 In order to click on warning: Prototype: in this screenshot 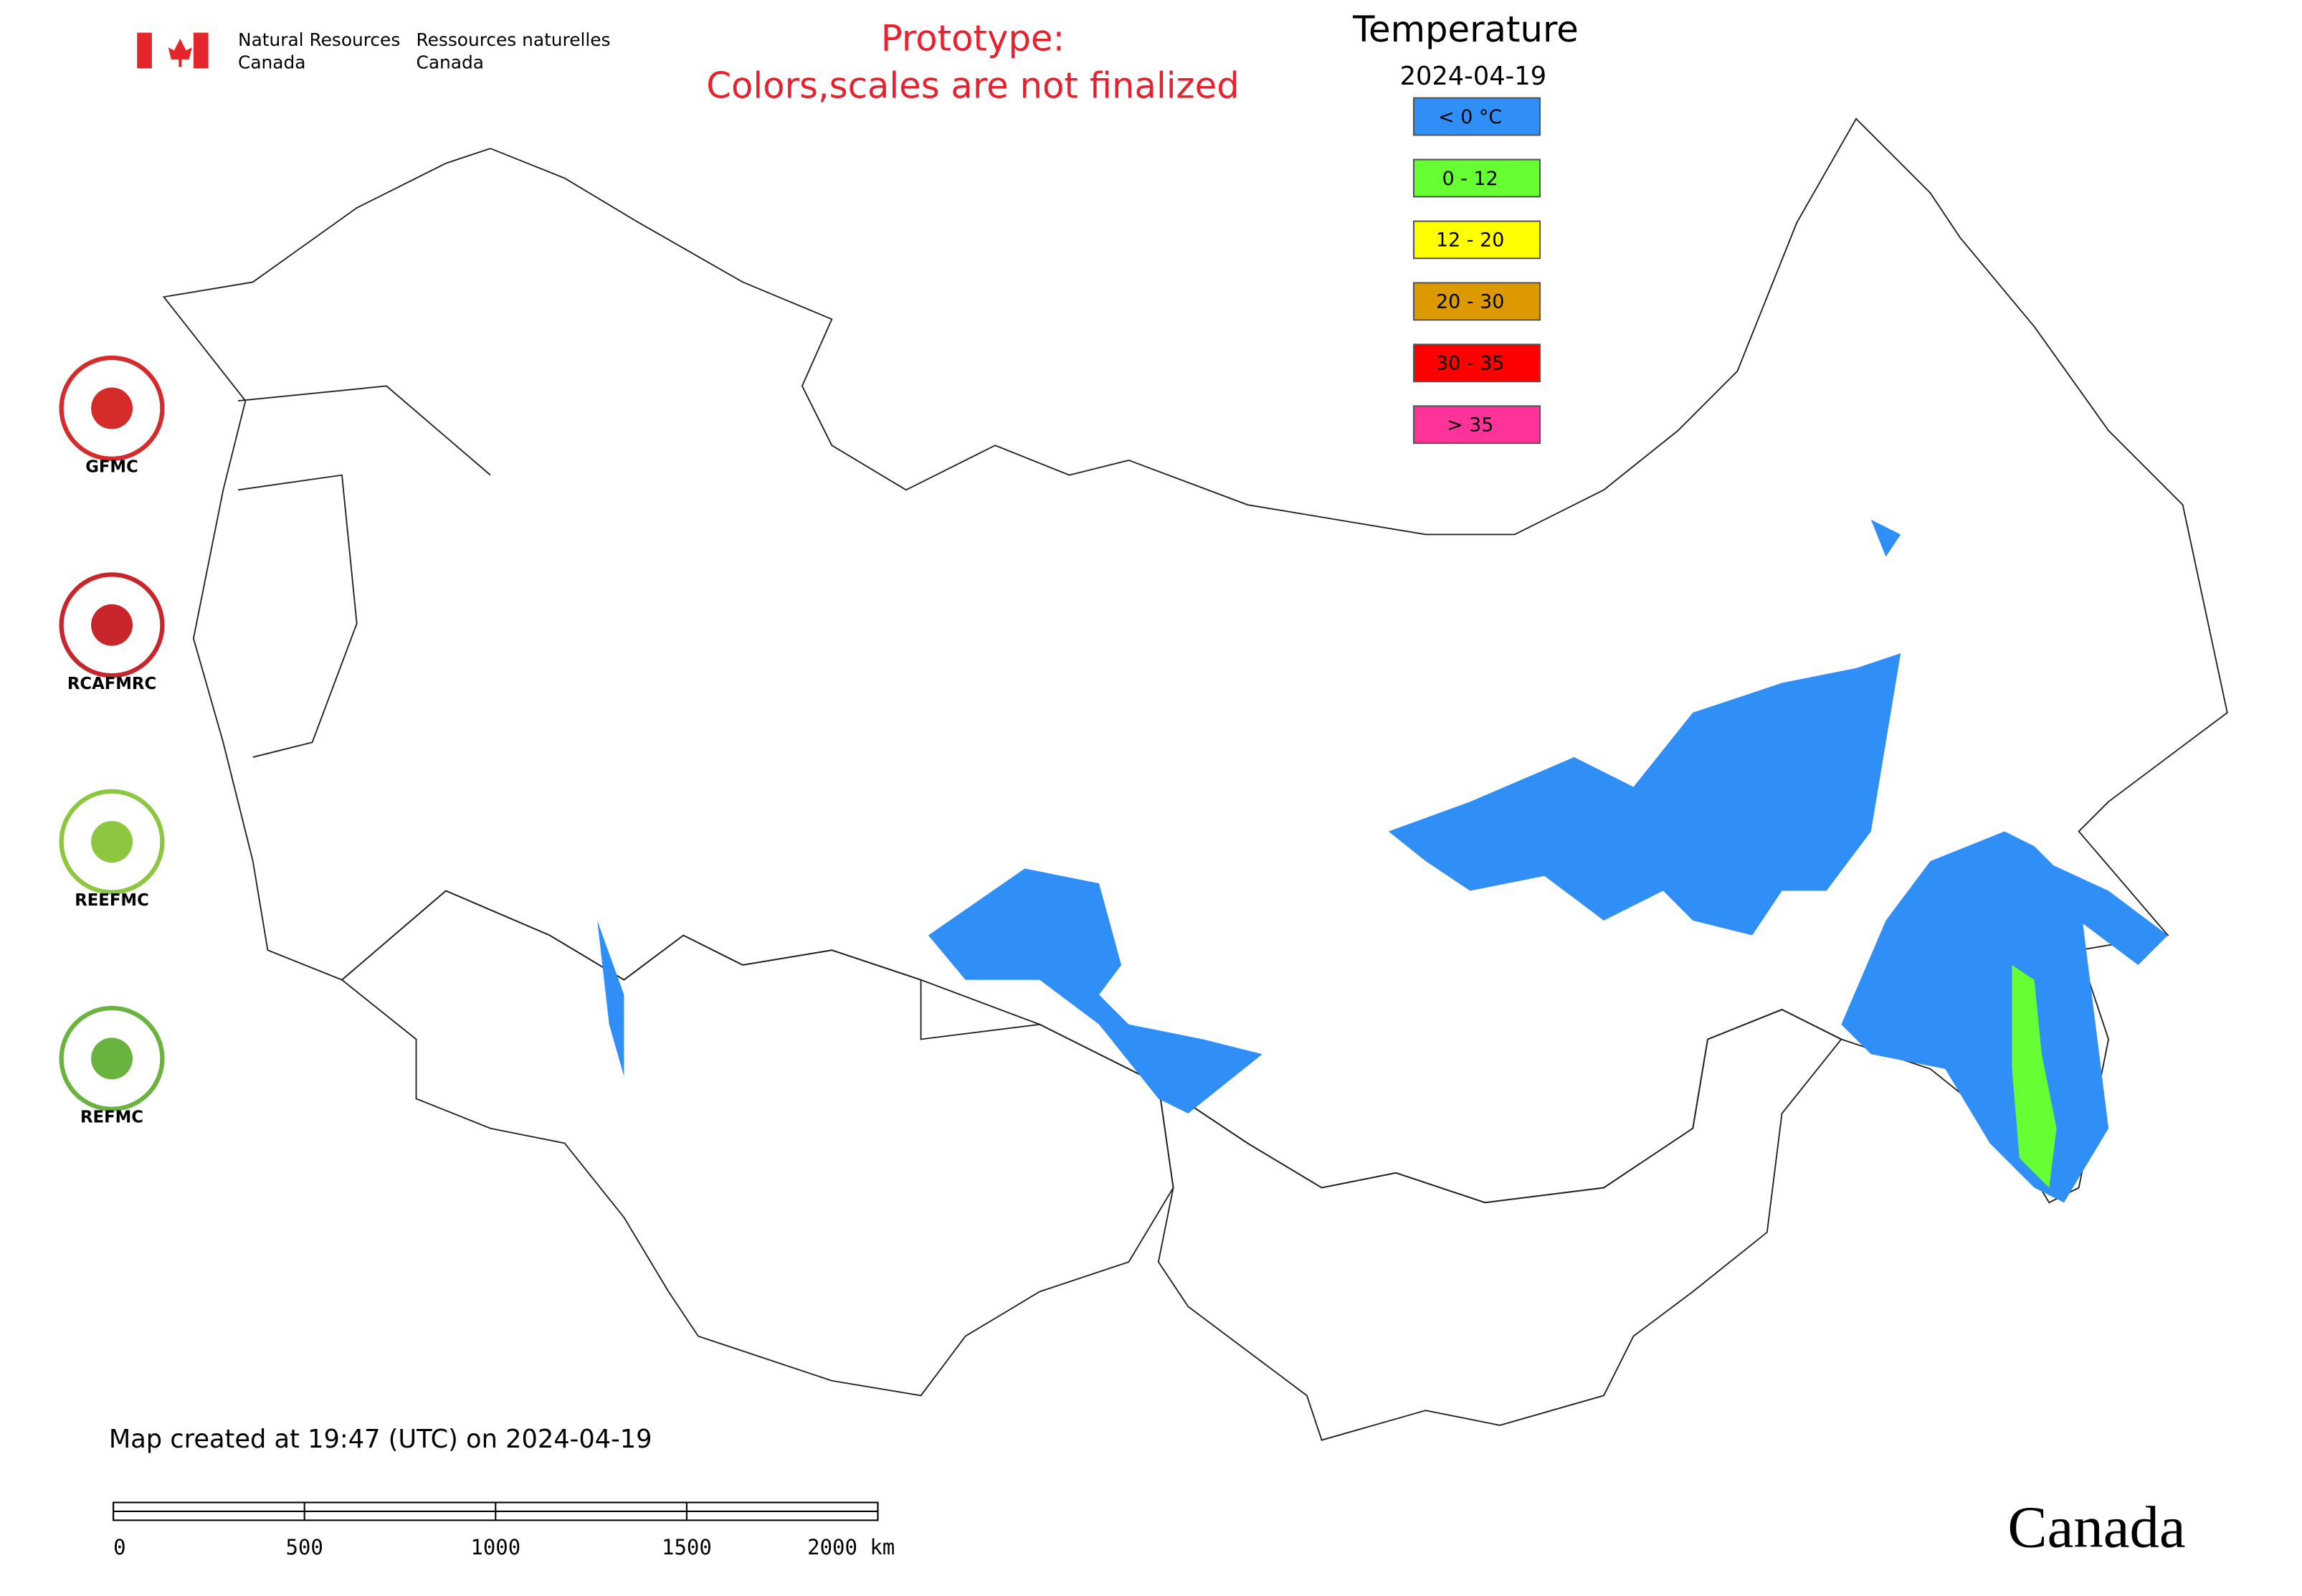, I will do `click(973, 38)`.